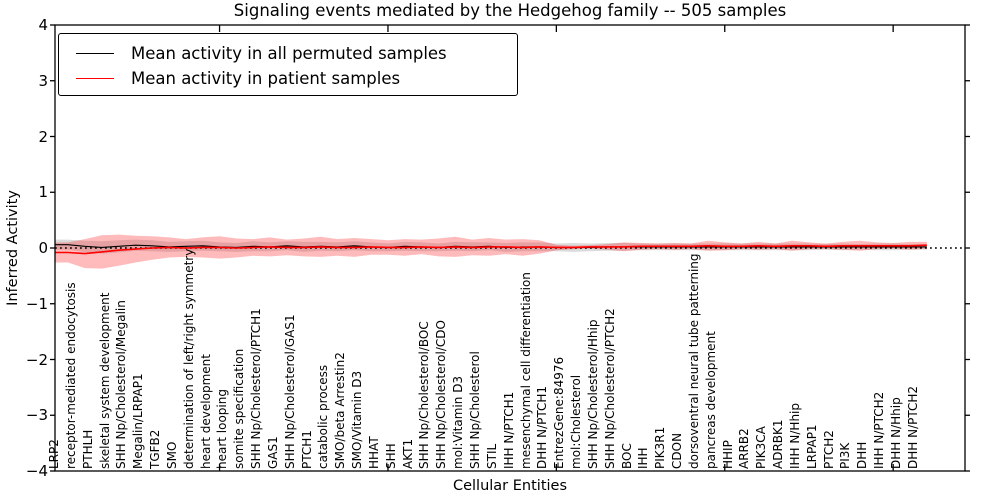 Image resolution: width=1000 pixels, height=500 pixels. Describe the element at coordinates (727, 454) in the screenshot. I see `x-category-label: HHIP` at that location.